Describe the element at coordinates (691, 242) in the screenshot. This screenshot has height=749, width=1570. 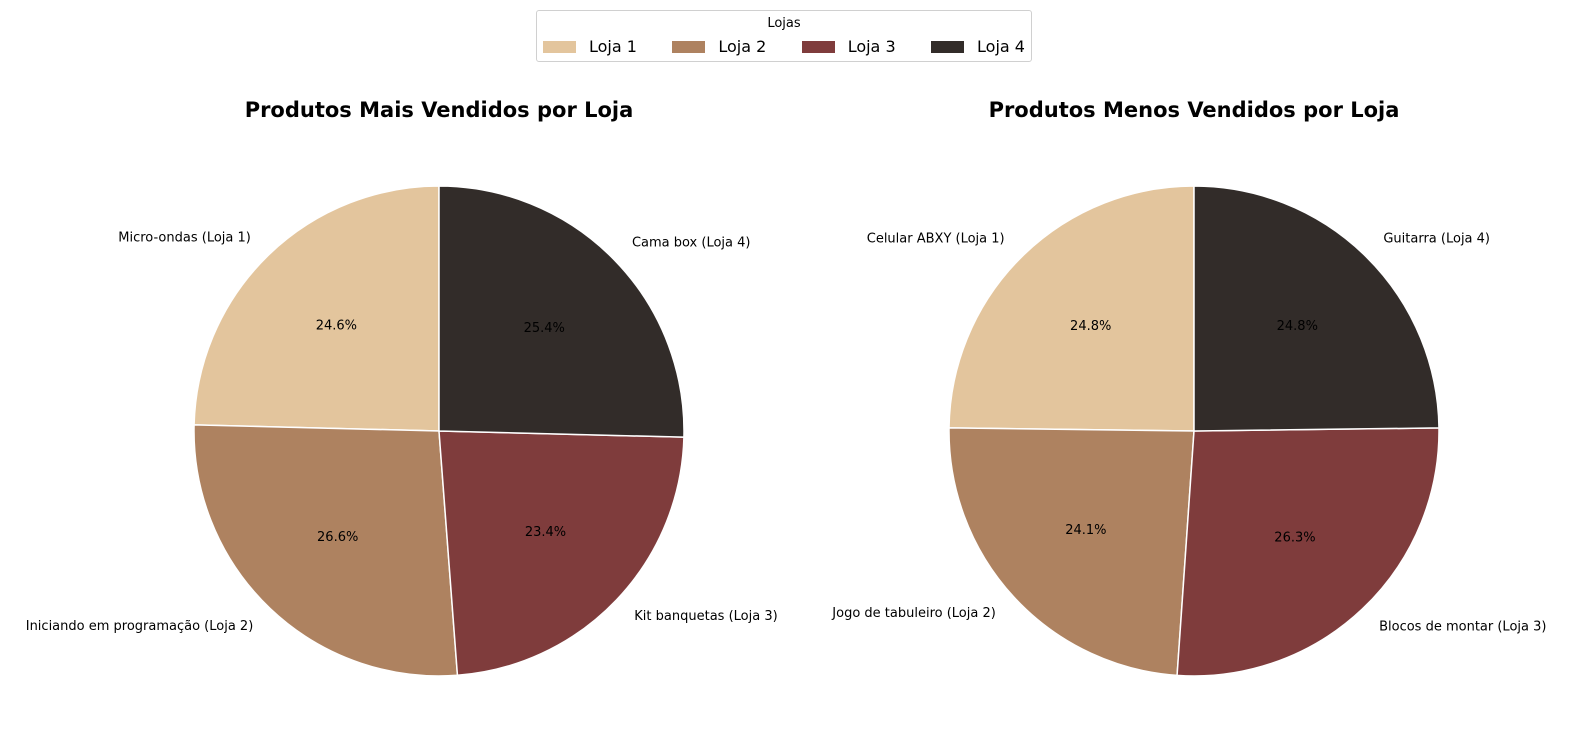
I see `slice-label: Cama box (Loja 4)` at that location.